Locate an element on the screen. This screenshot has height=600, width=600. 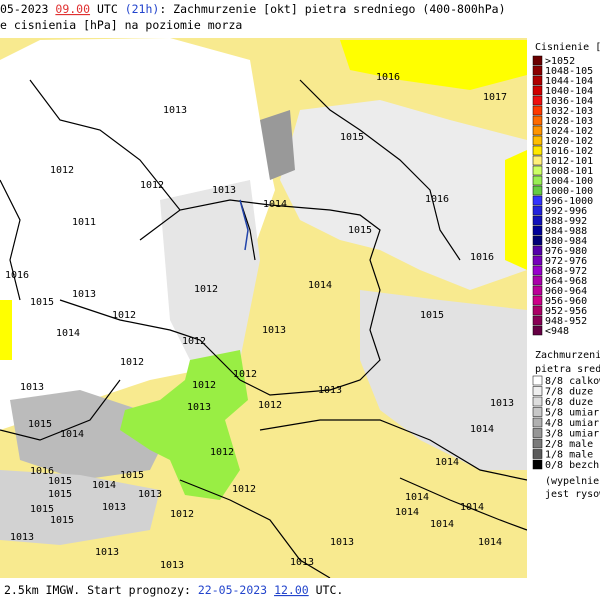
legend-label: 1040-104 is located at coordinates (569, 91).